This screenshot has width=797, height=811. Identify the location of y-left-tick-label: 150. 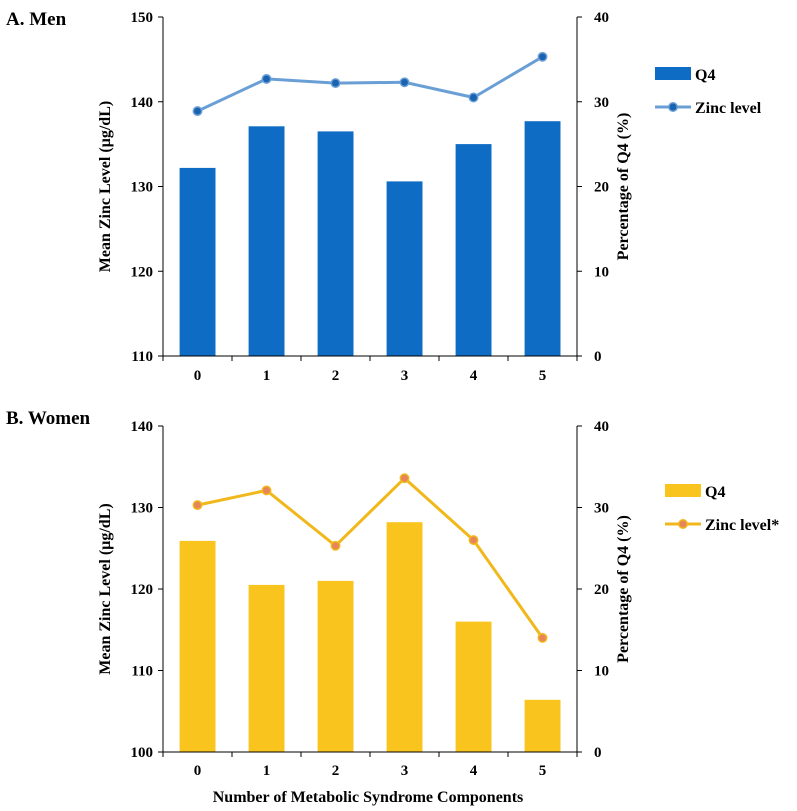
(142, 18).